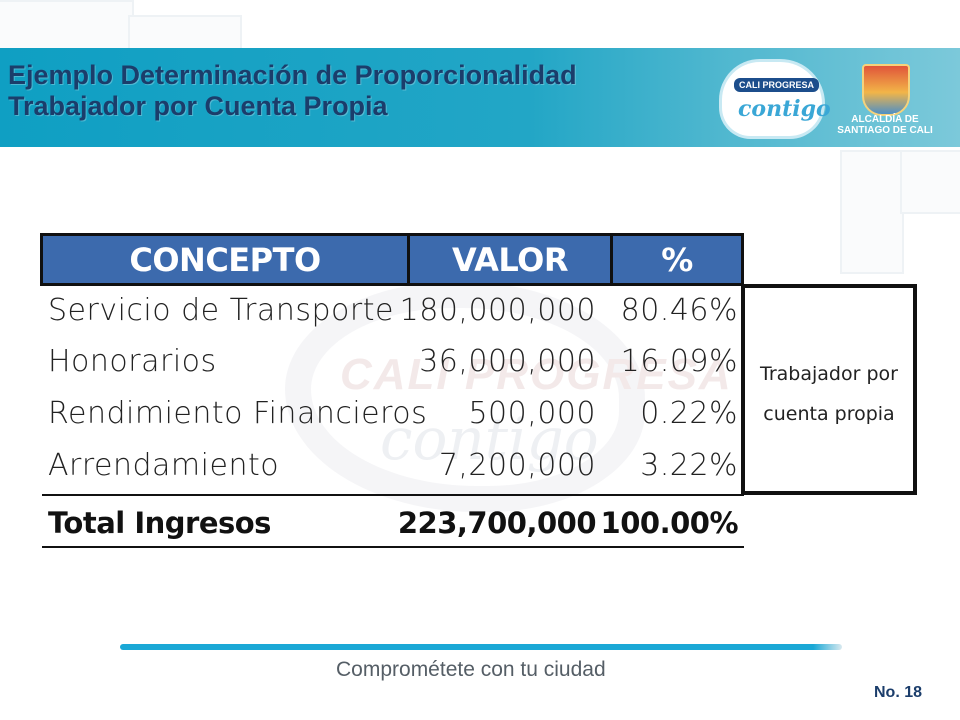  I want to click on total-valor: 223,700,000, so click(497, 523).